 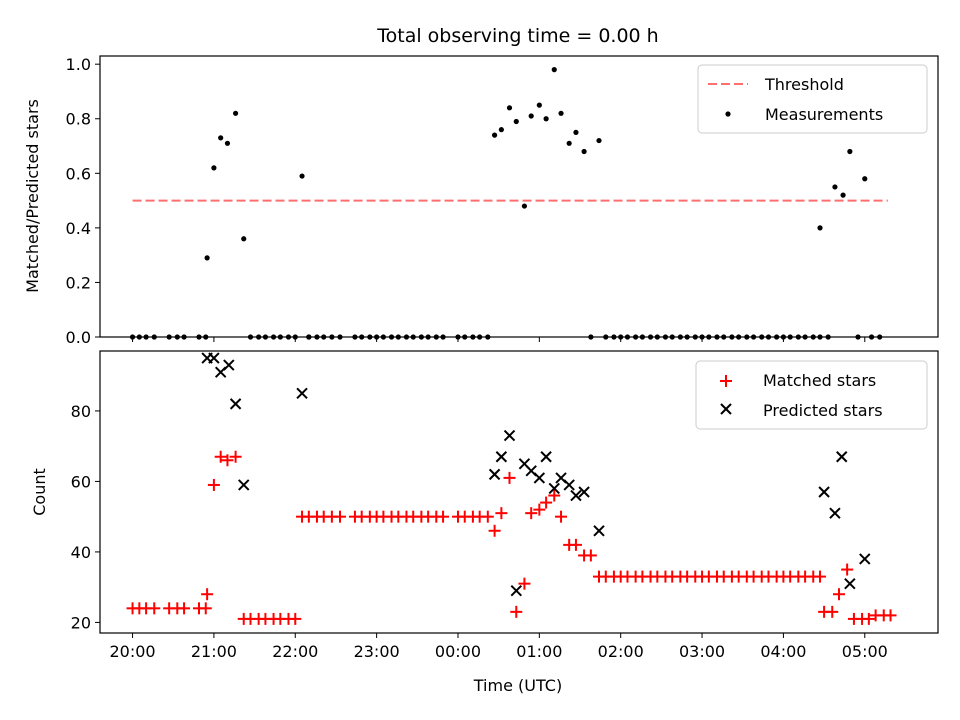 I want to click on bottom-legend: Matched stars Predicted stars, so click(x=811, y=395).